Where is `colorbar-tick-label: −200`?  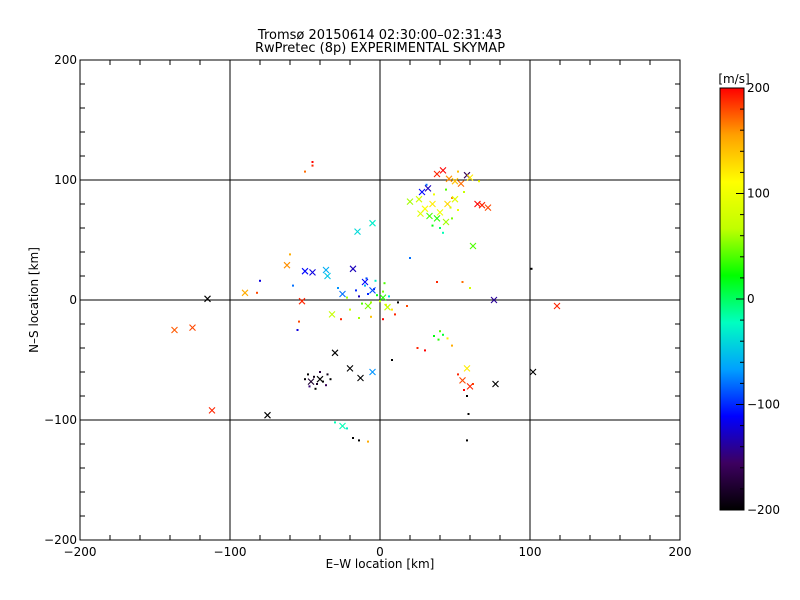
colorbar-tick-label: −200 is located at coordinates (763, 510).